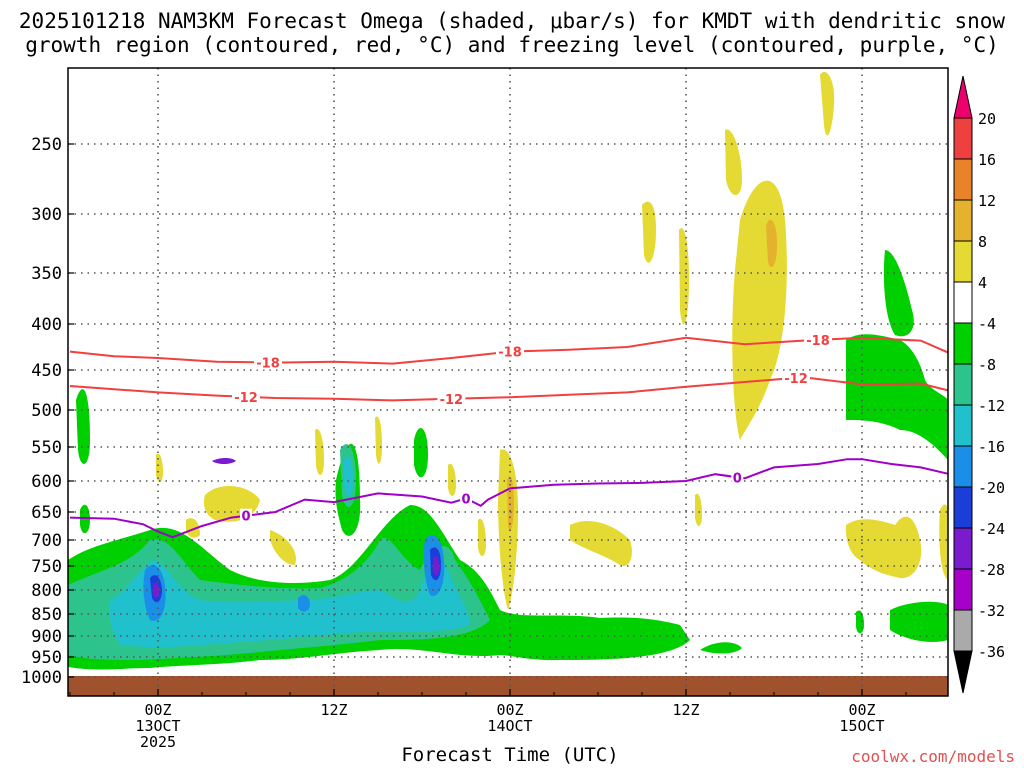 Image resolution: width=1024 pixels, height=768 pixels. Describe the element at coordinates (289, 603) in the screenshot. I see `omega-region-cyan` at that location.